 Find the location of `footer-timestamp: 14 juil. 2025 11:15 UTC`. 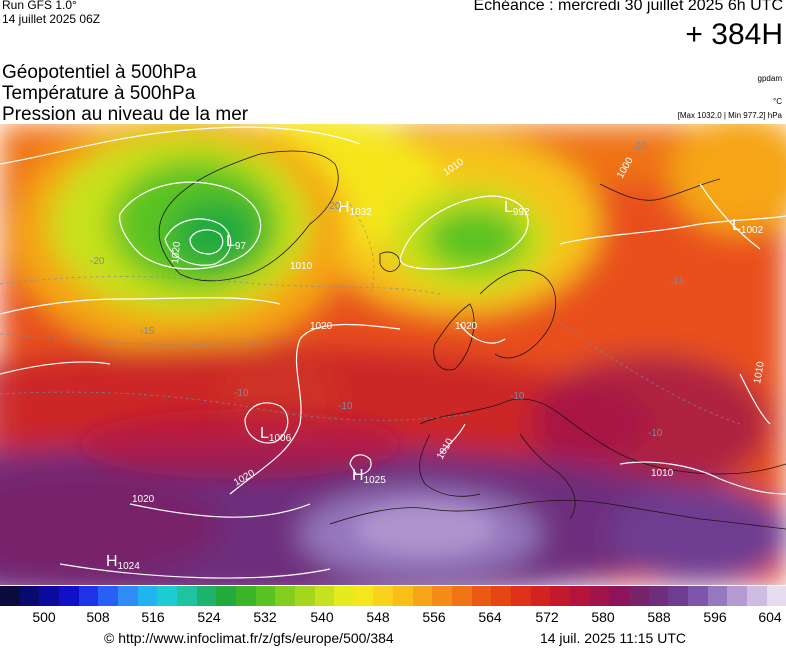

footer-timestamp: 14 juil. 2025 11:15 UTC is located at coordinates (612, 638).